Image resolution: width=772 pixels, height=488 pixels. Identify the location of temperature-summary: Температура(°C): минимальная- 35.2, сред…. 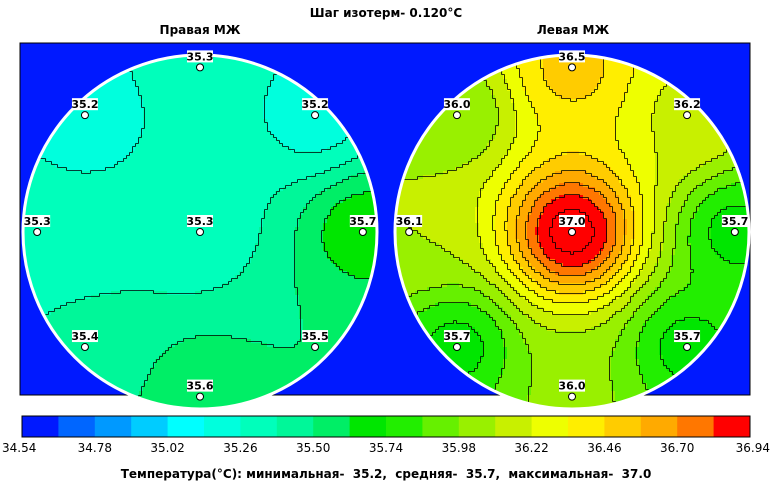
(386, 474).